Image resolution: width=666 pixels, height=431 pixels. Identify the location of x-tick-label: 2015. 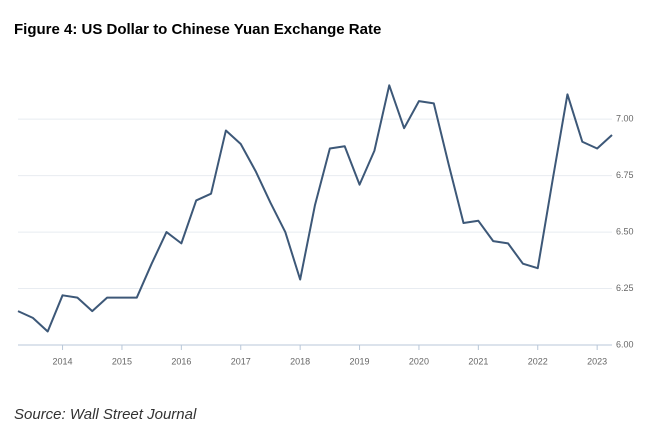
(122, 361).